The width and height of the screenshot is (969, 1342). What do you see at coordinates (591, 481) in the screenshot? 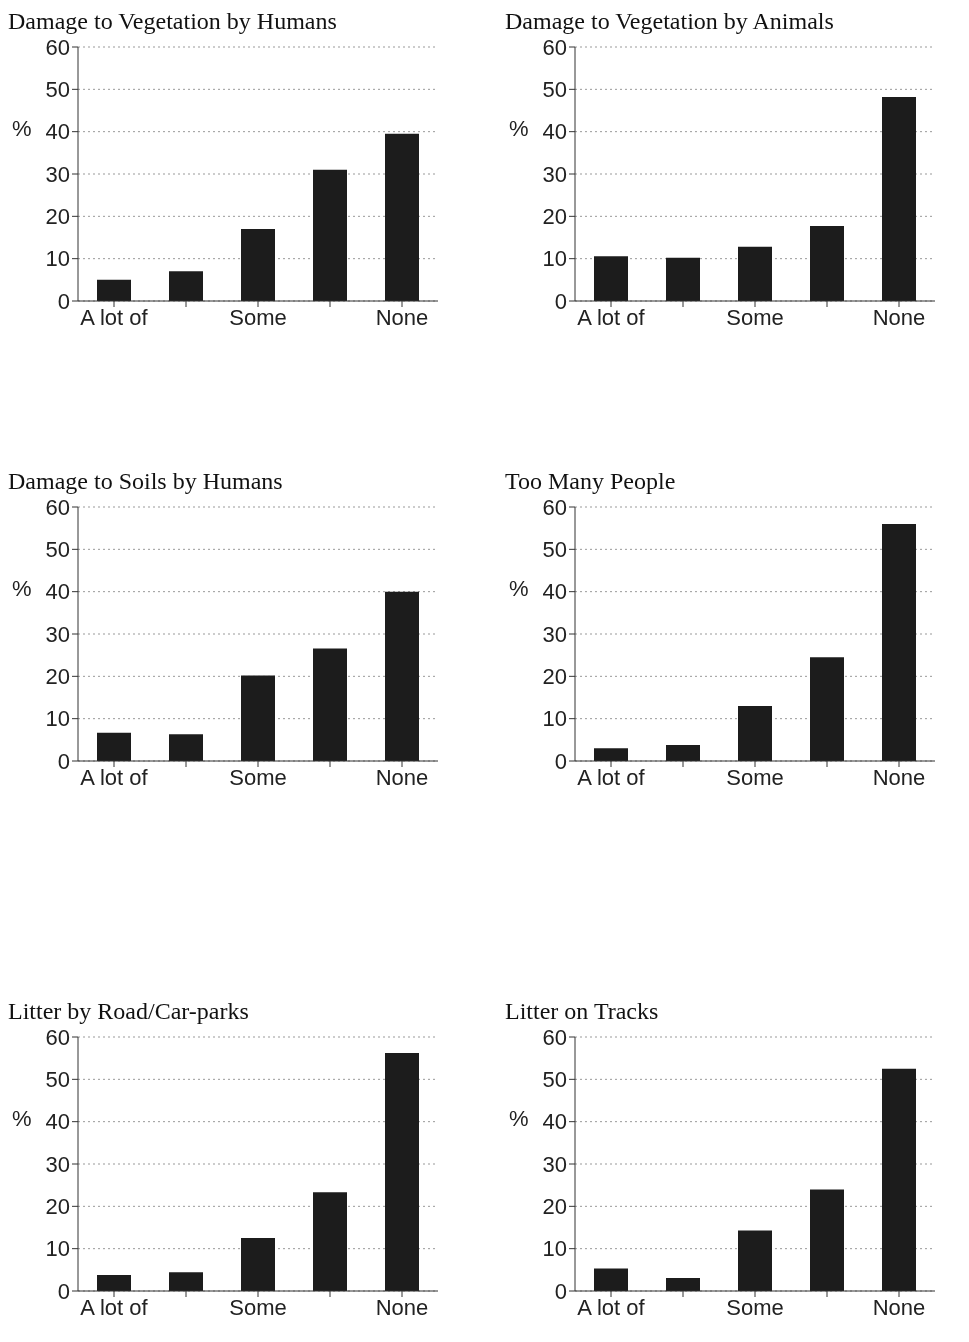
I see `chart-title: Too Many People` at bounding box center [591, 481].